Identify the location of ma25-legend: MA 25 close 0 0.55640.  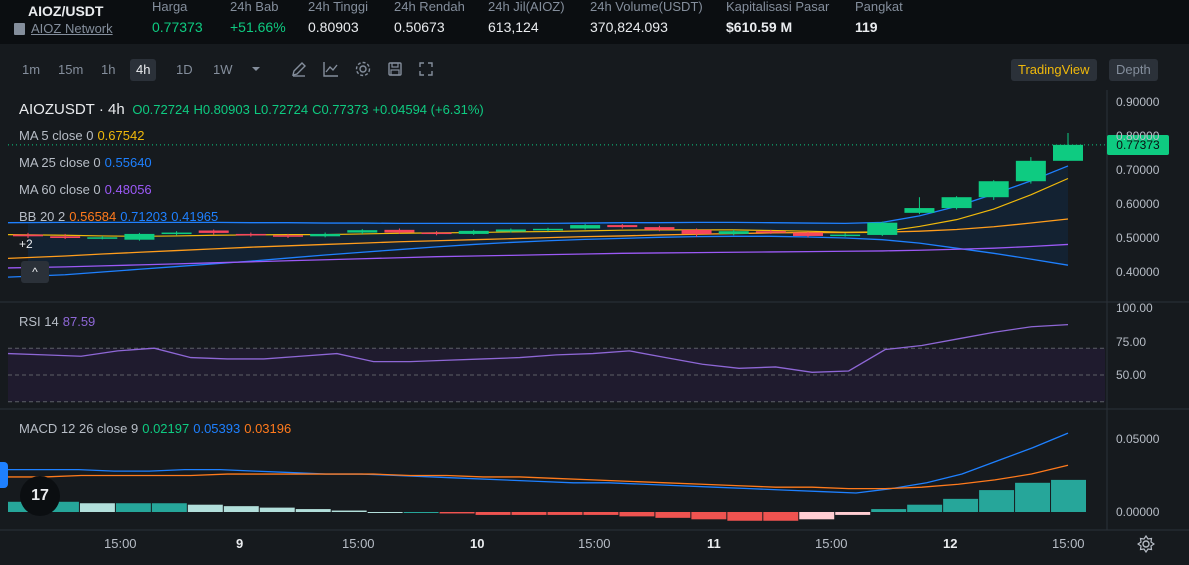
(87, 162).